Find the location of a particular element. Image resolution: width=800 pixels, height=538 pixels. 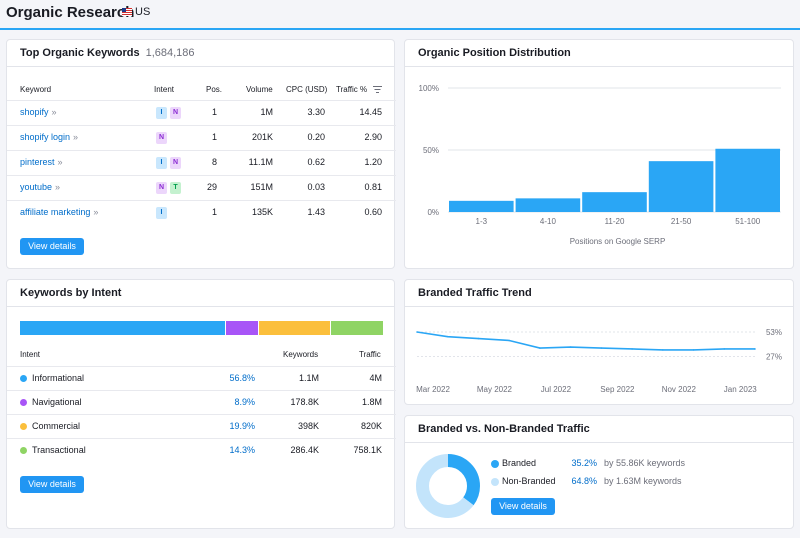

intent-view-details-button: View details is located at coordinates (52, 484).